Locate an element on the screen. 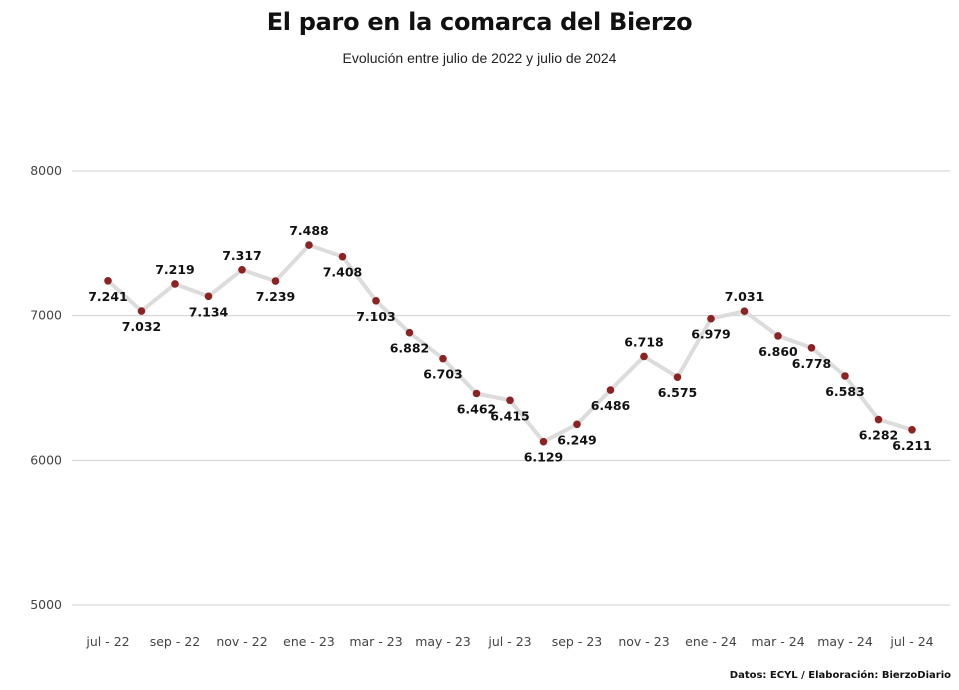  data-label: 7.134 is located at coordinates (209, 311).